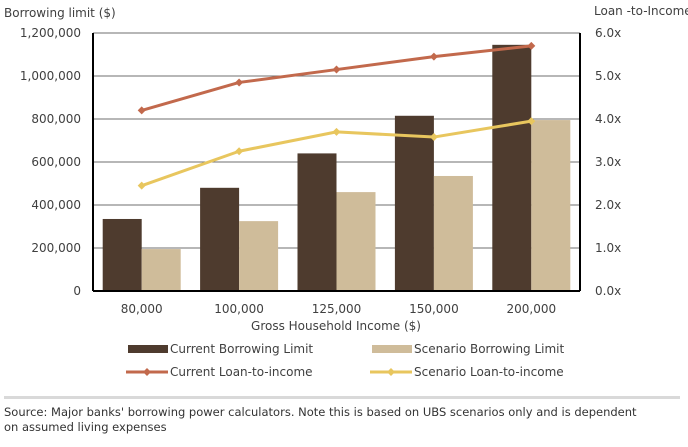  I want to click on y2-tick-label: 3.0x, so click(608, 162).